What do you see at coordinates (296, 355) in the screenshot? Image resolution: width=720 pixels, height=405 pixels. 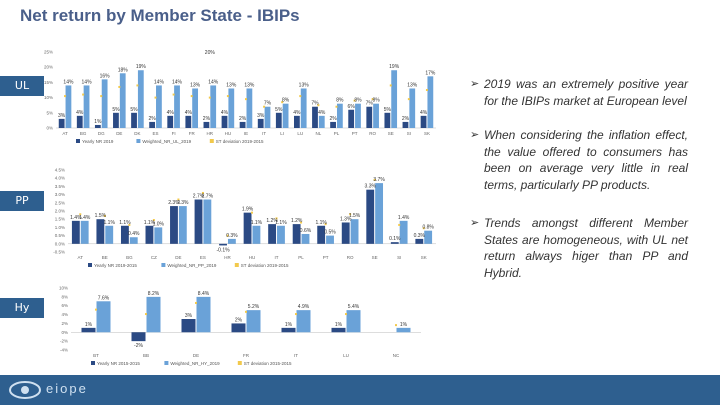 I see `x-tick-label: IT` at bounding box center [296, 355].